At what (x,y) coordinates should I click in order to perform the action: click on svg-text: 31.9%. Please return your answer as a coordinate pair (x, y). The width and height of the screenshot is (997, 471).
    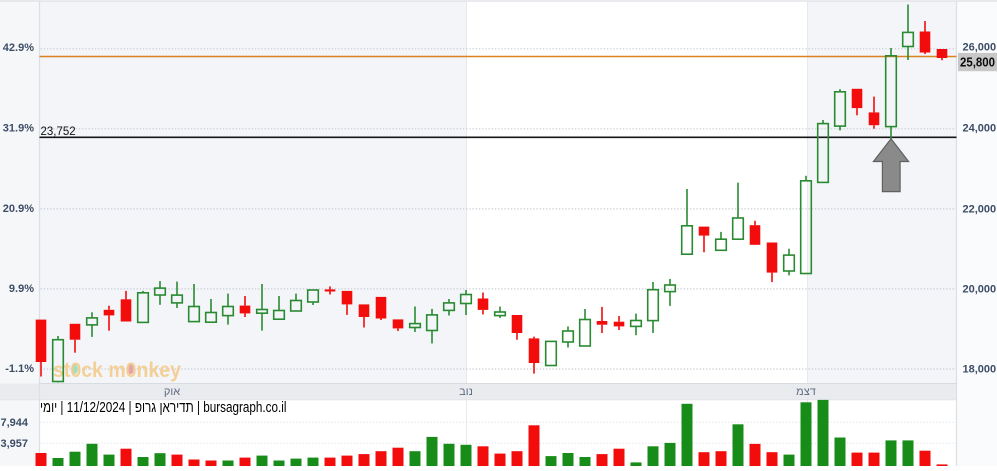
    Looking at the image, I should click on (18, 129).